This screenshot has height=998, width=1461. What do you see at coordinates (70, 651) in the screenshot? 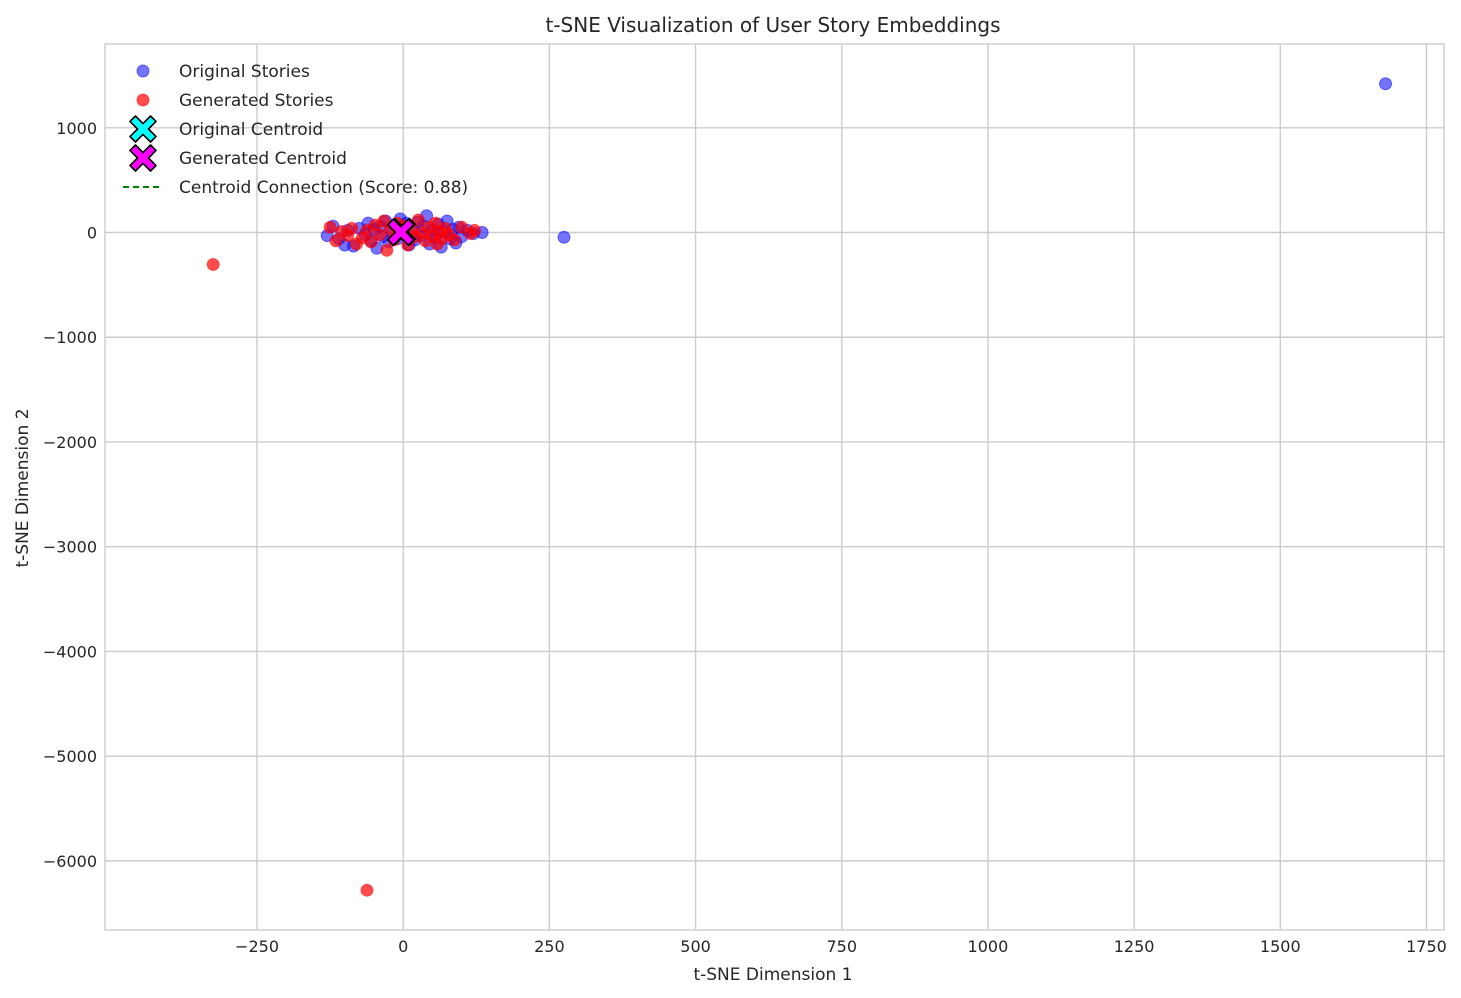
I see `y-tick-label: −4000` at bounding box center [70, 651].